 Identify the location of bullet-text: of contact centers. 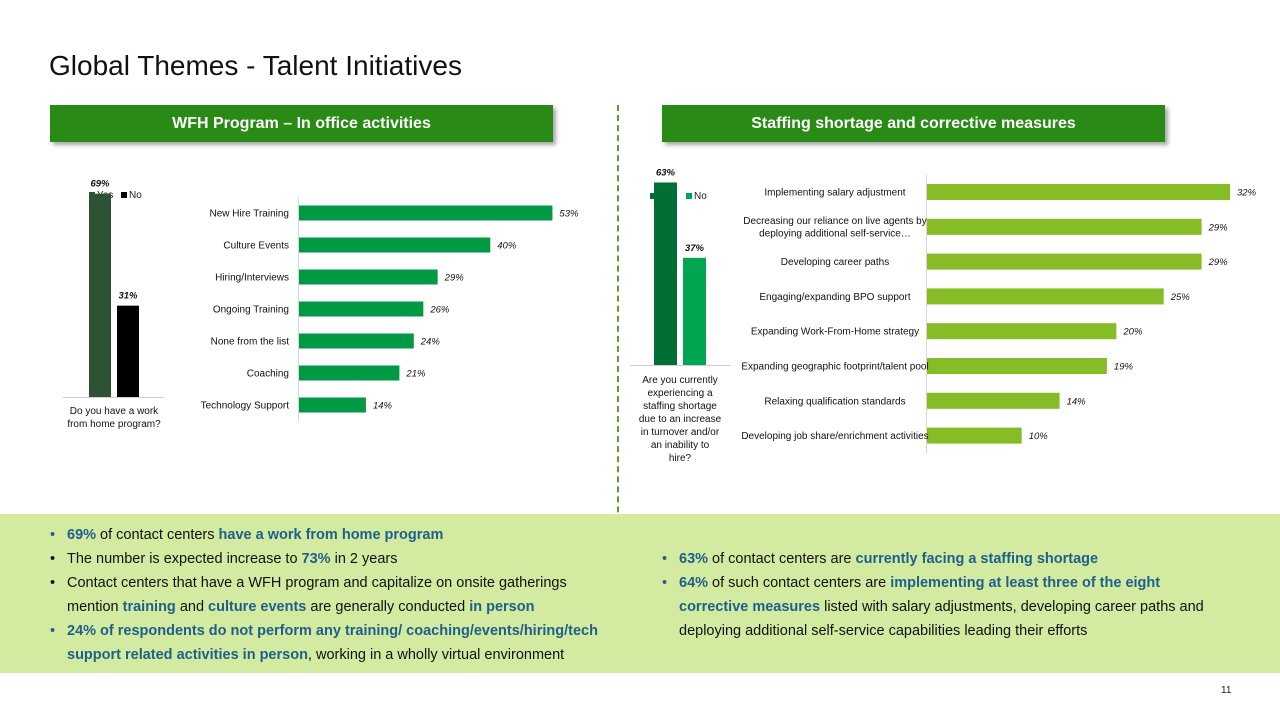
(157, 535).